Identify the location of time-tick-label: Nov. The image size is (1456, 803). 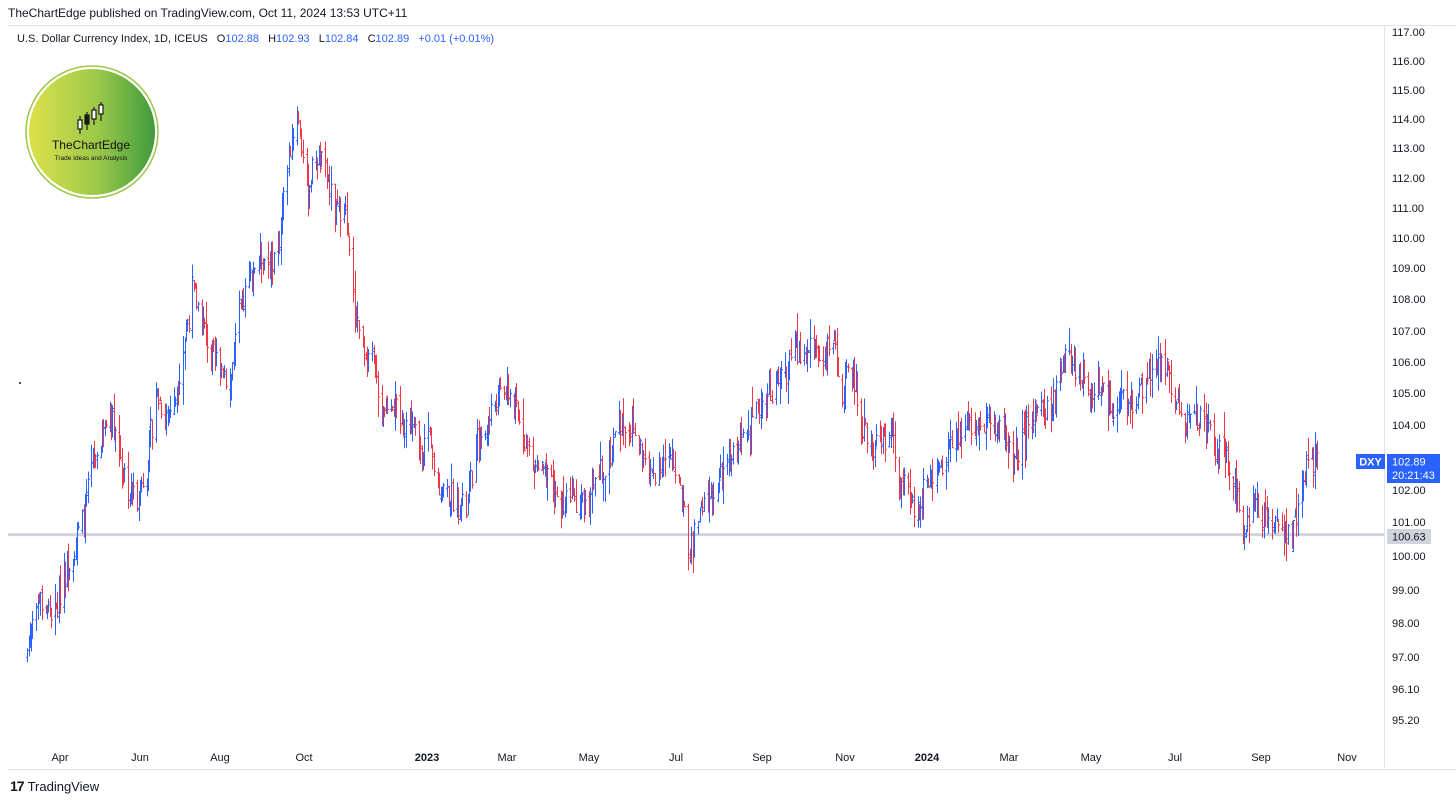
(1347, 758).